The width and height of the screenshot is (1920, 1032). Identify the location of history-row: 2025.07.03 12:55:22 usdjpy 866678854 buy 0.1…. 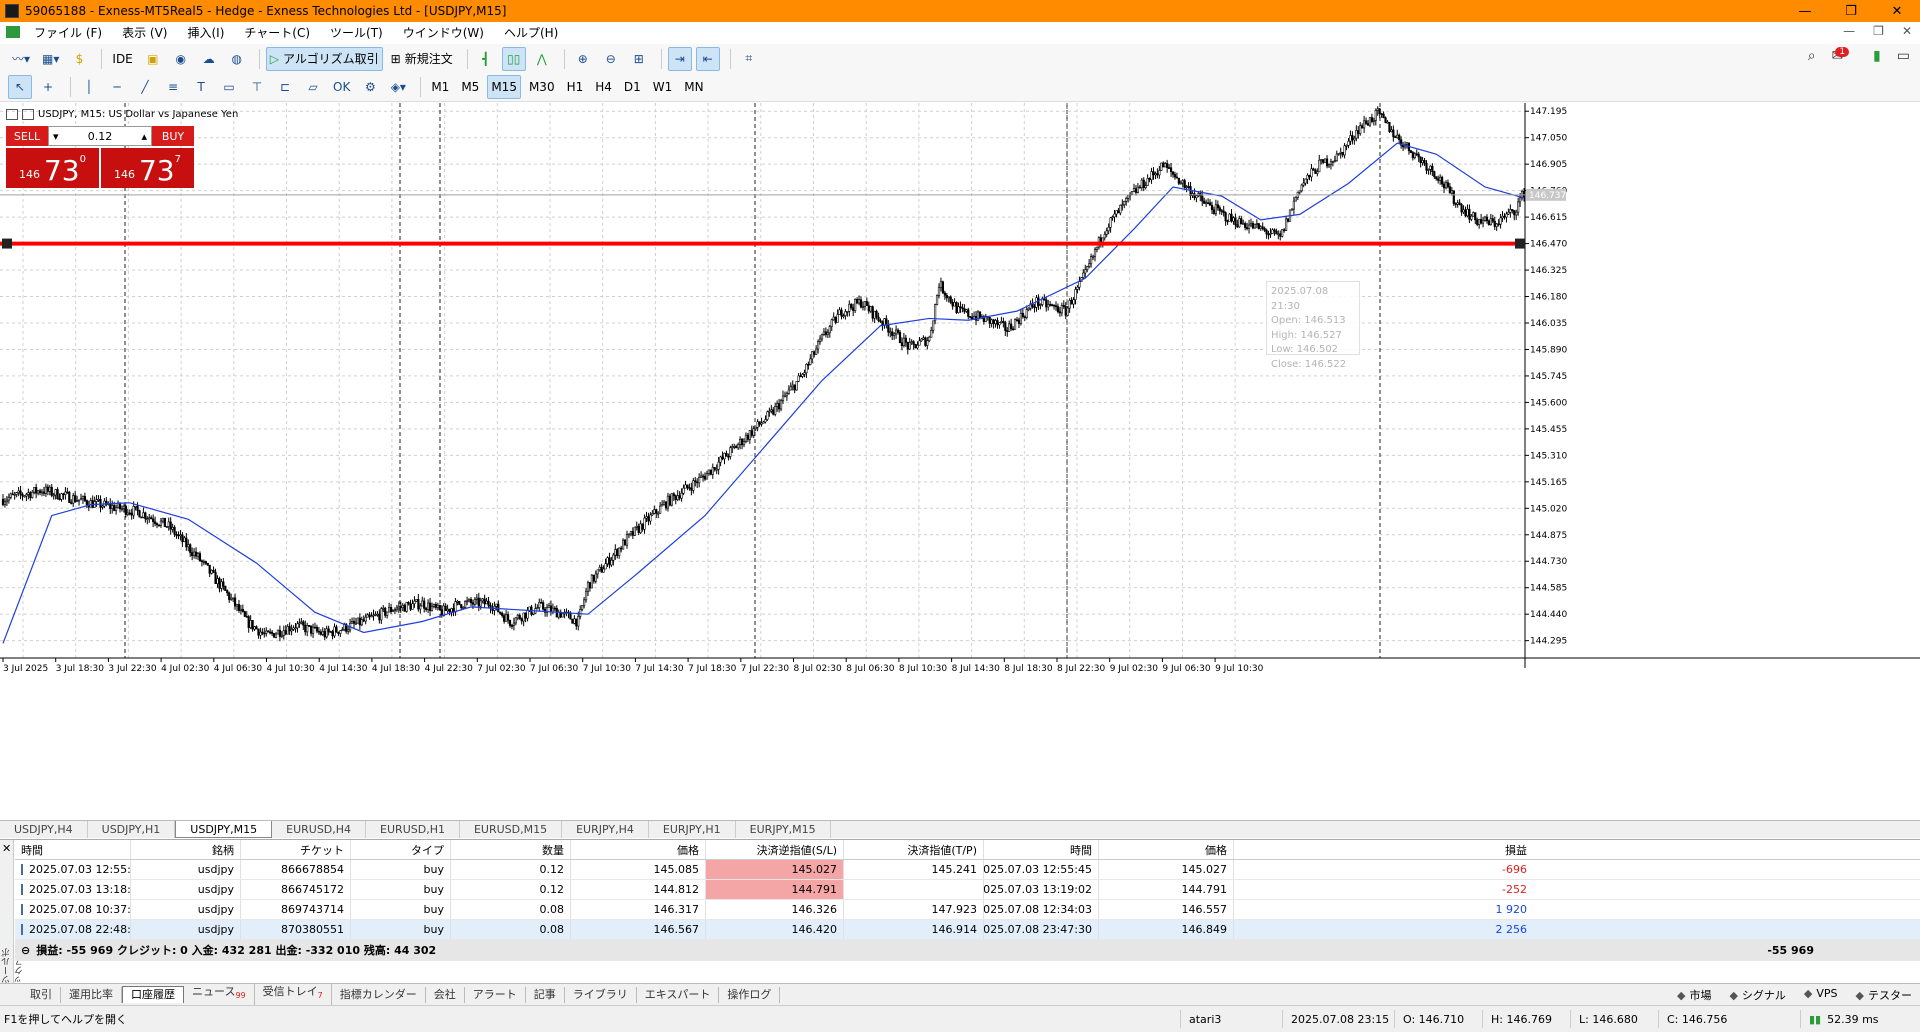
(967, 870).